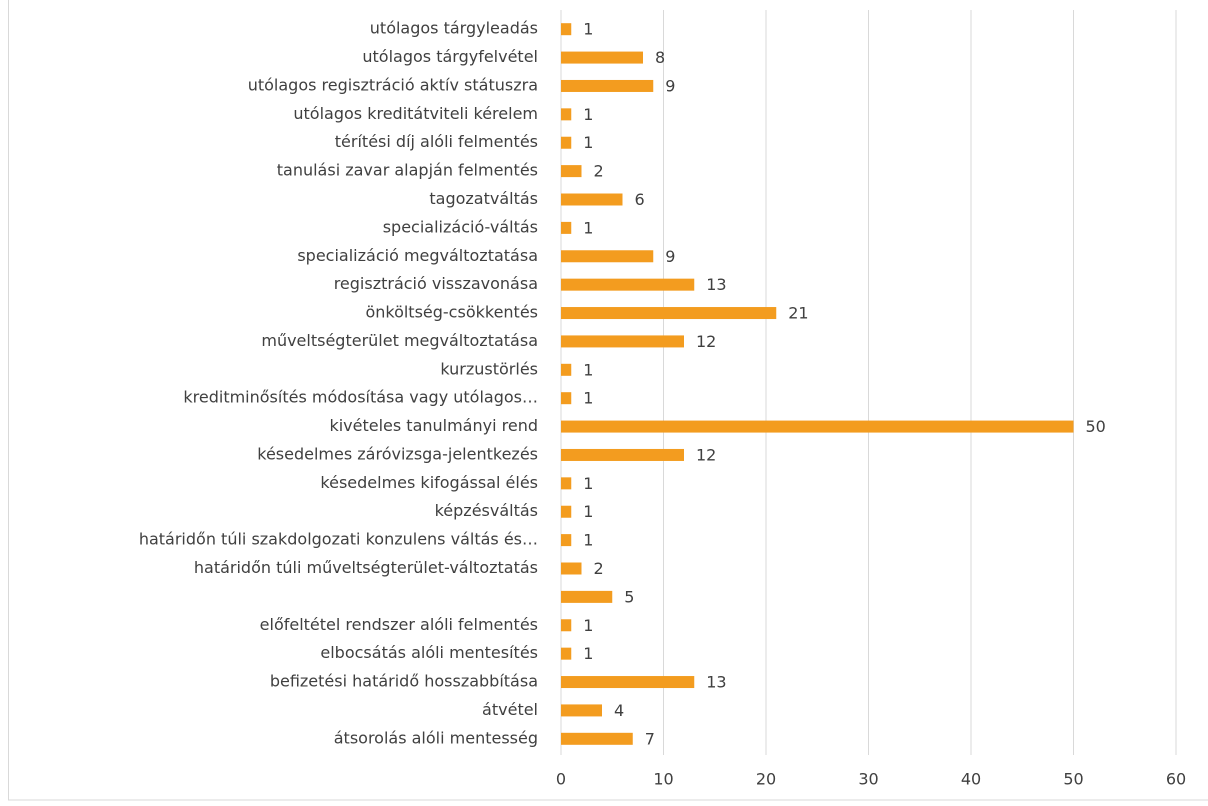  What do you see at coordinates (397, 453) in the screenshot?
I see `y-tick-label: késedelmes záróvizsga-jelentkezés` at bounding box center [397, 453].